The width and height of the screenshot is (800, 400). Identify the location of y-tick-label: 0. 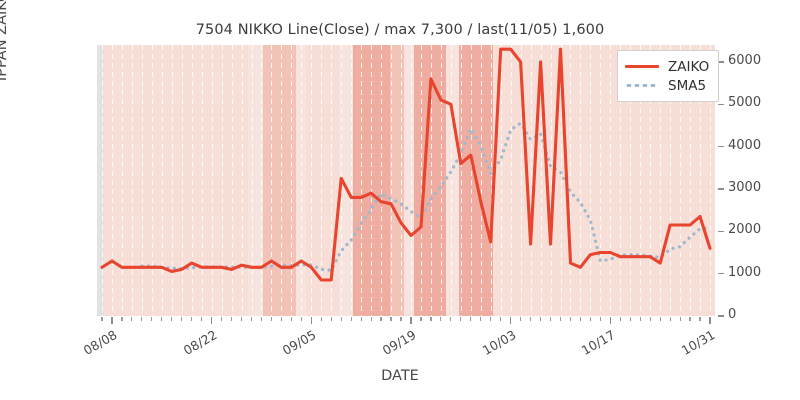
(732, 314).